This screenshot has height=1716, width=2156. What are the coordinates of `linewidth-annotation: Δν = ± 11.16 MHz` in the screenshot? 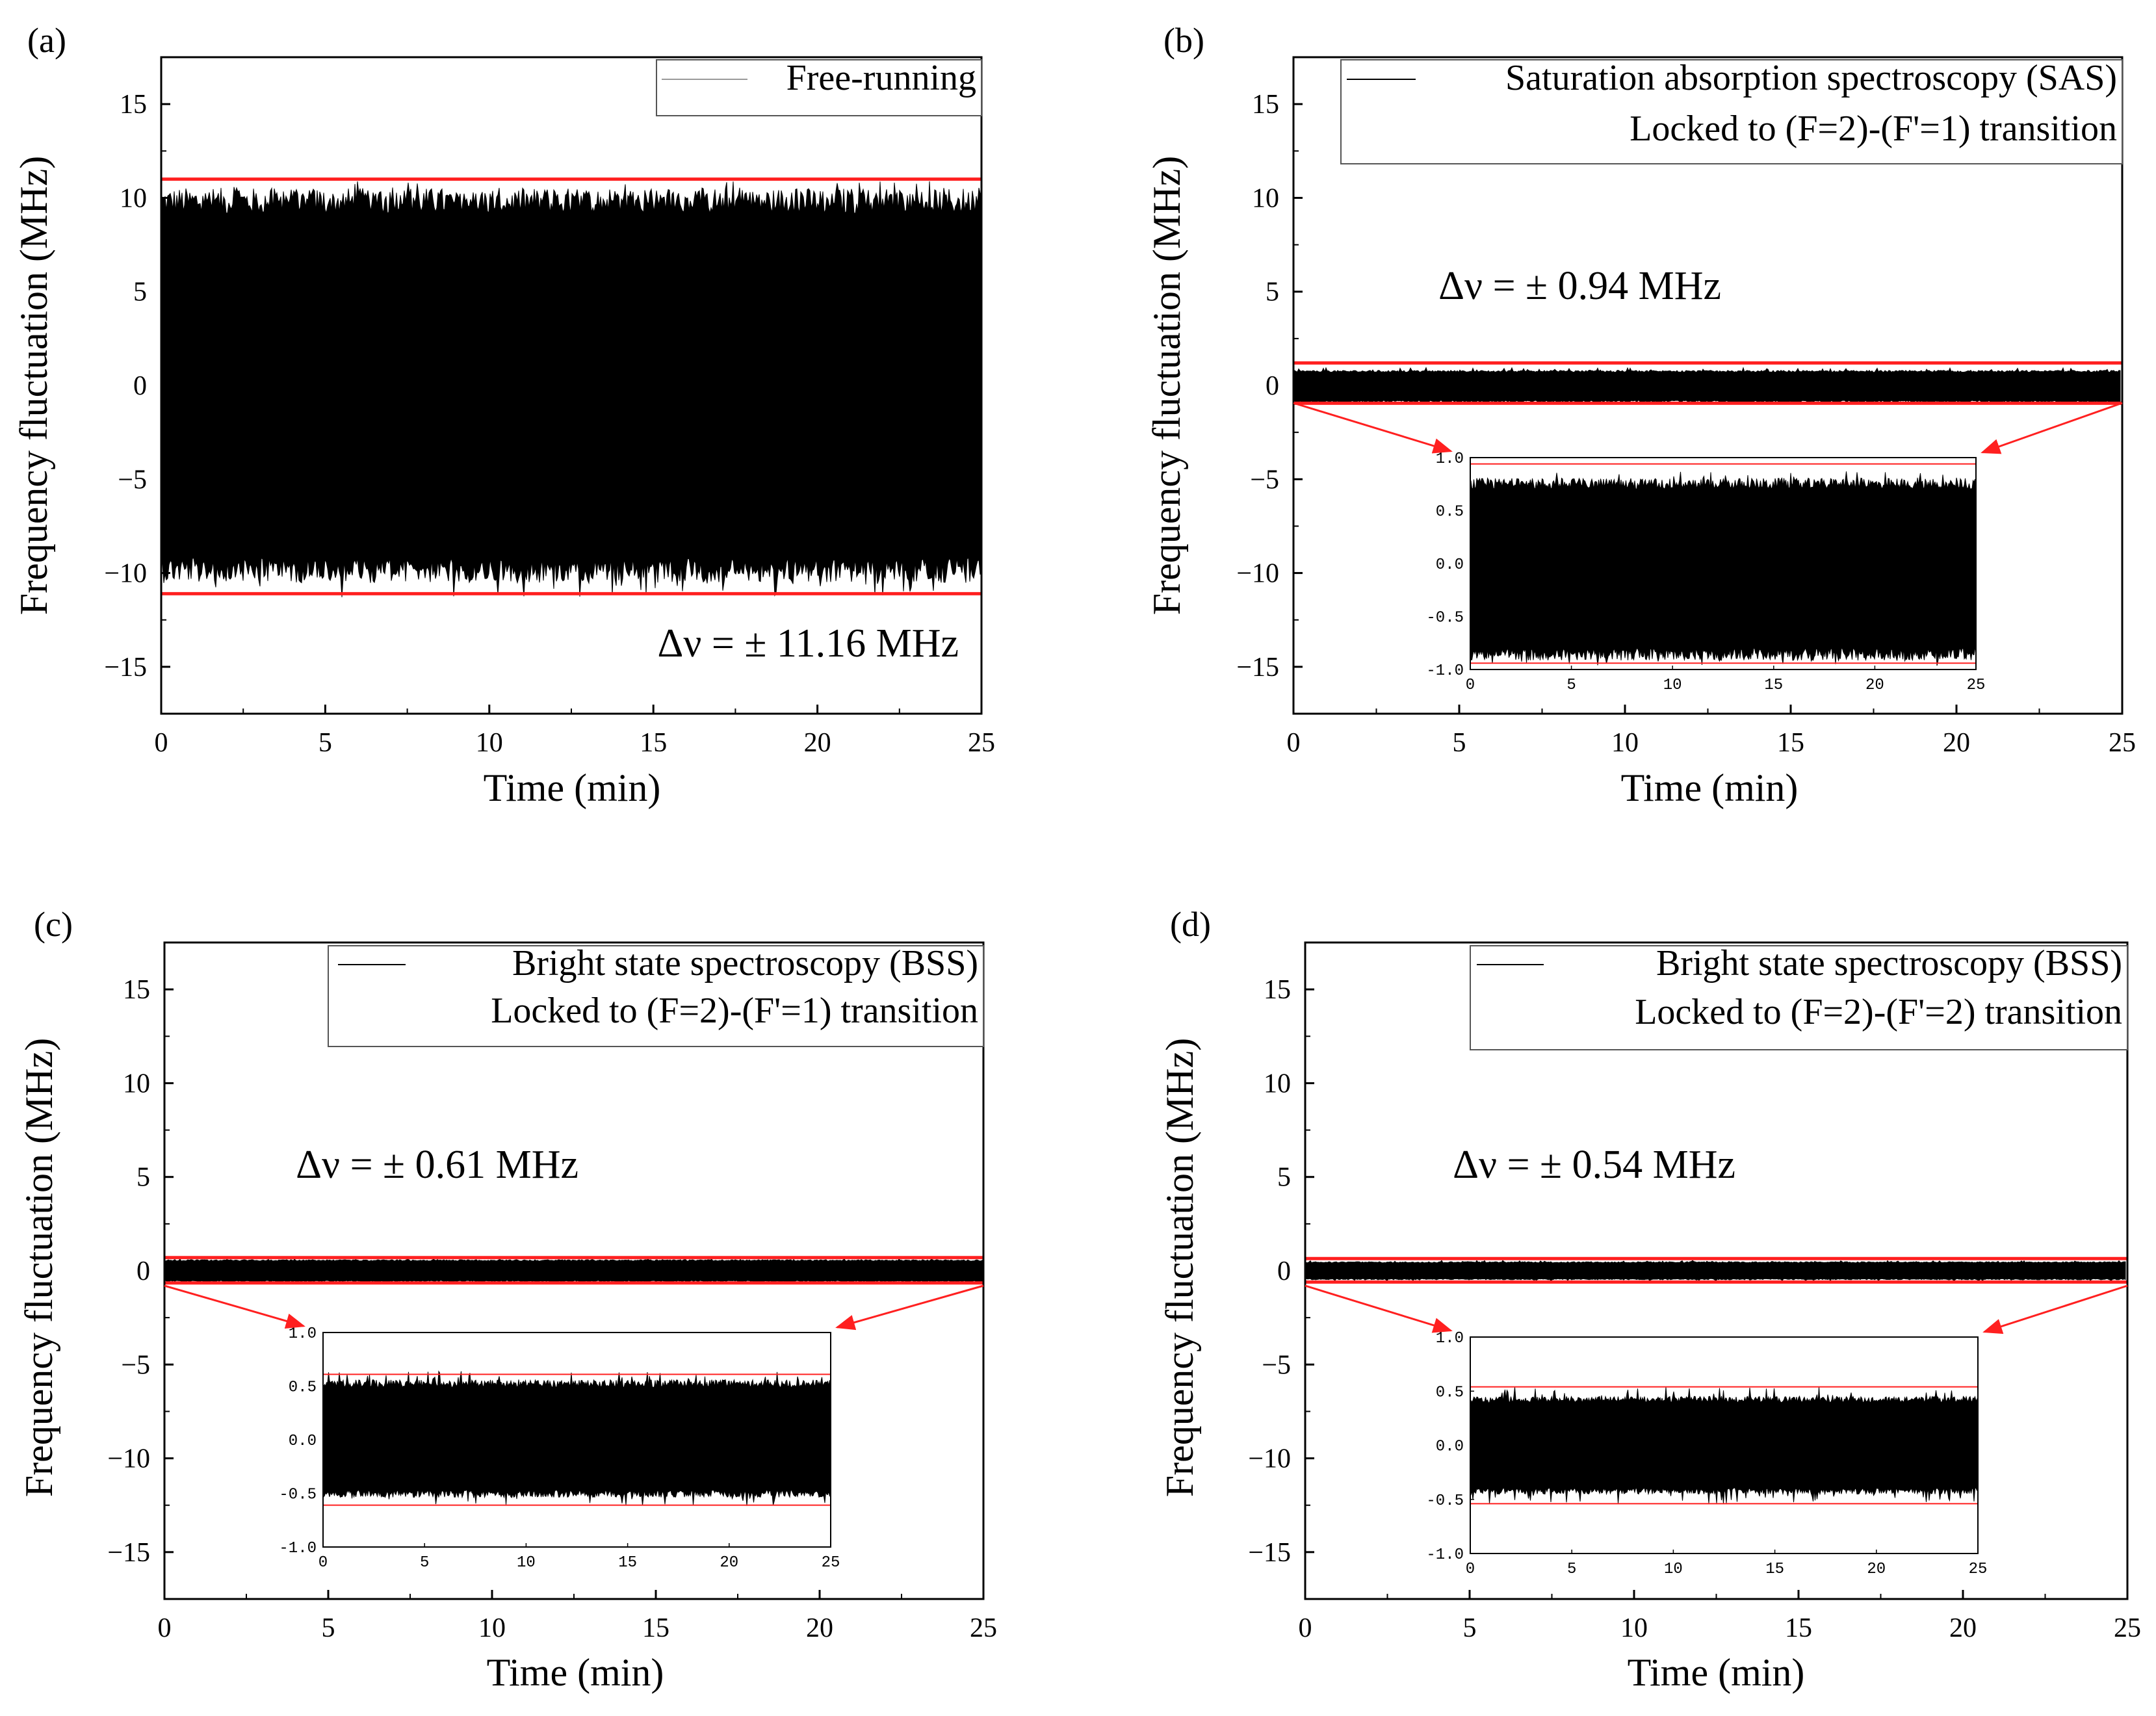 It's located at (808, 643).